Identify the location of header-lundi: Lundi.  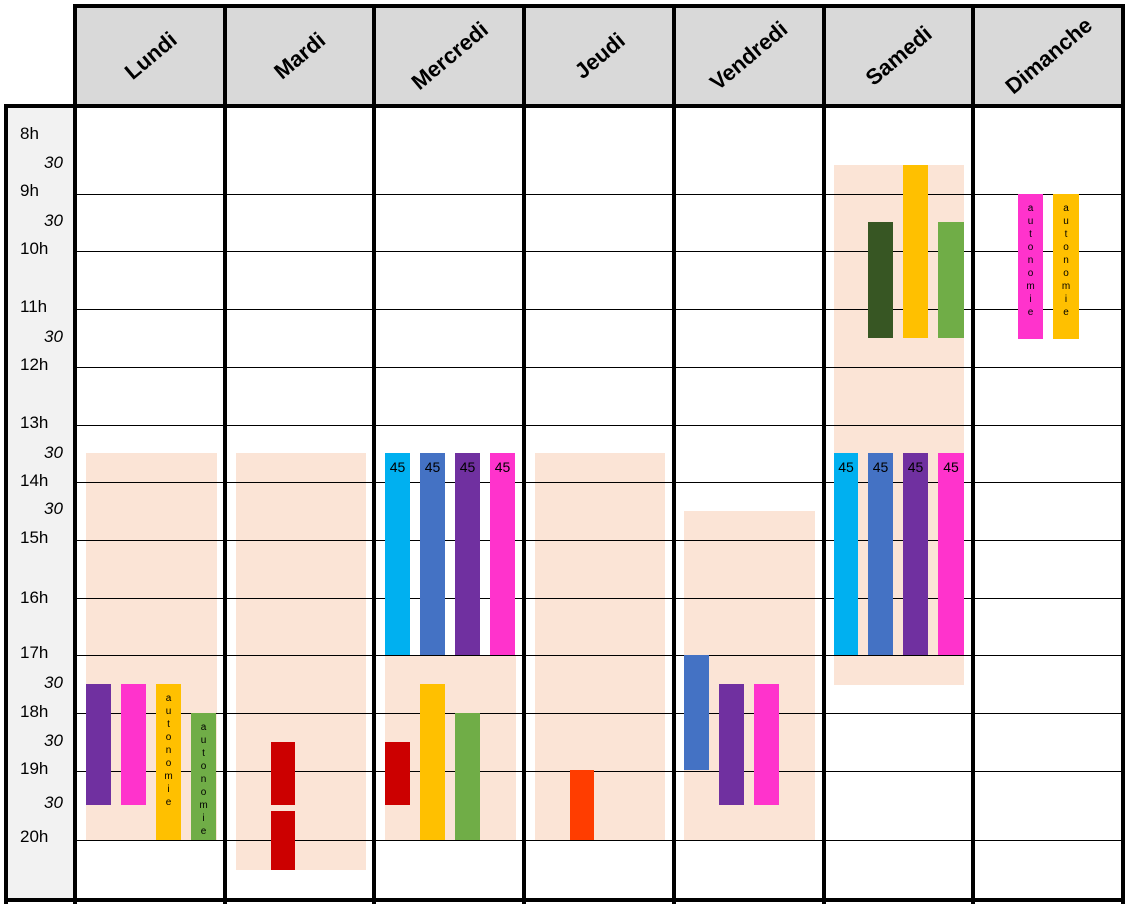
(150, 56).